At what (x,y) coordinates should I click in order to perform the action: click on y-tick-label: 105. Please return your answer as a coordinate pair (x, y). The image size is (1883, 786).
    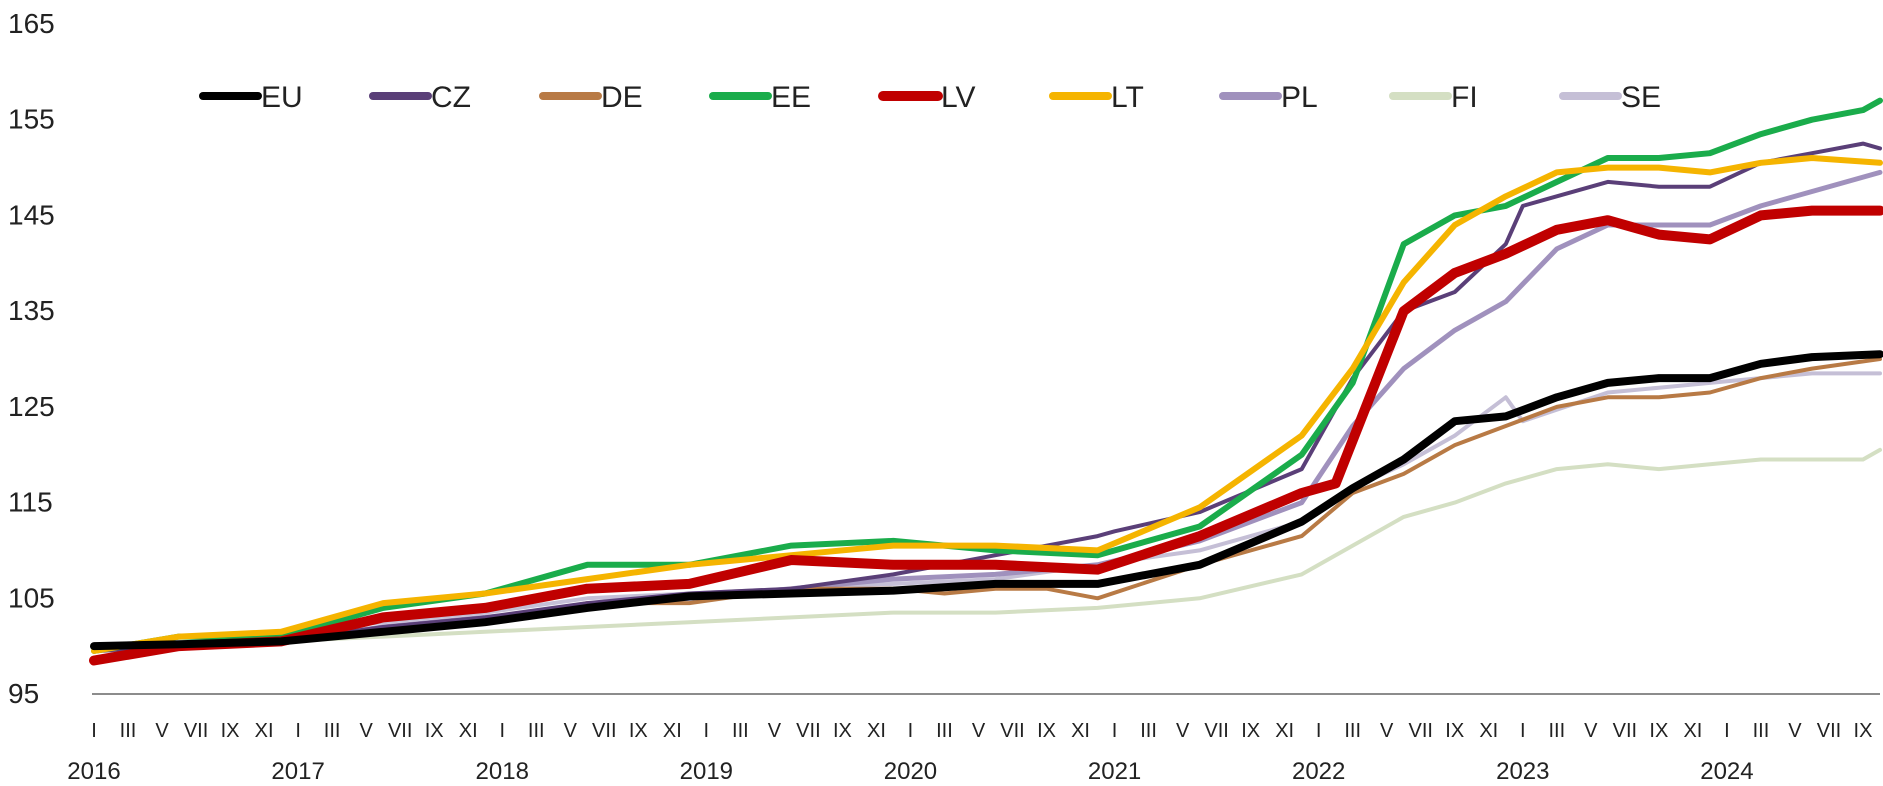
    Looking at the image, I should click on (31, 597).